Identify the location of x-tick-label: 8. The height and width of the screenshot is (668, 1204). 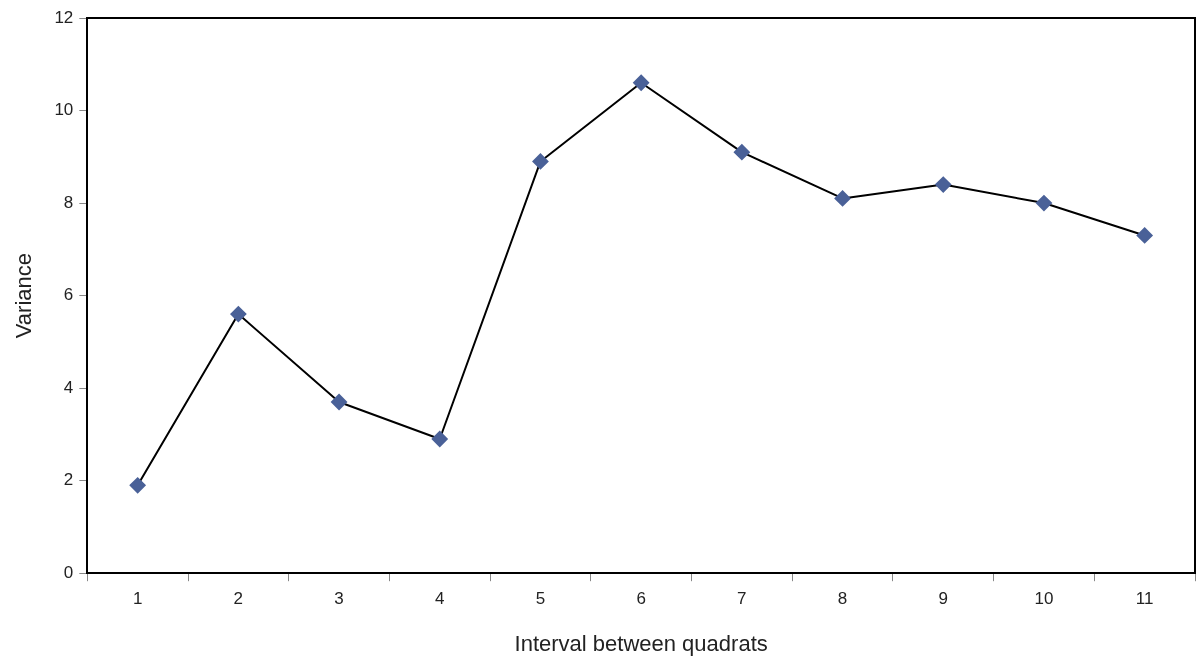
(842, 599).